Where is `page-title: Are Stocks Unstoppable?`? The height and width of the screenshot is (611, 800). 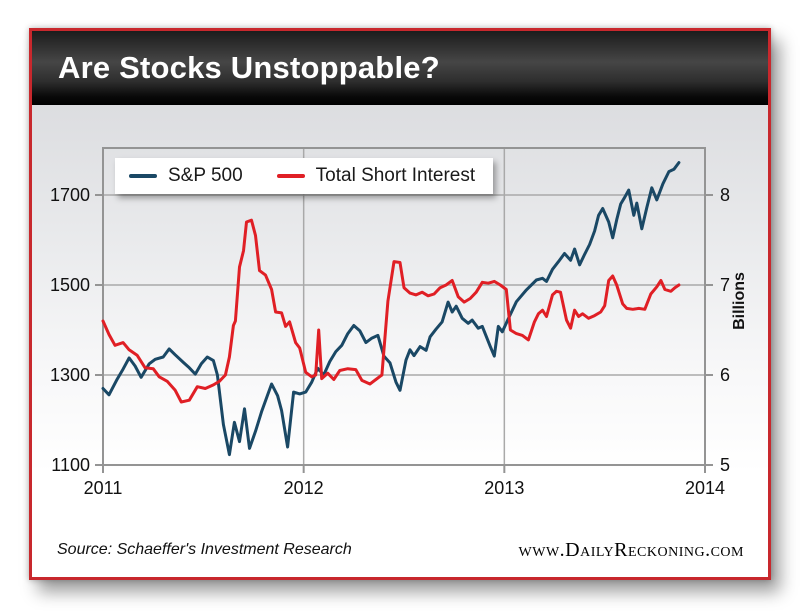
page-title: Are Stocks Unstoppable? is located at coordinates (249, 67).